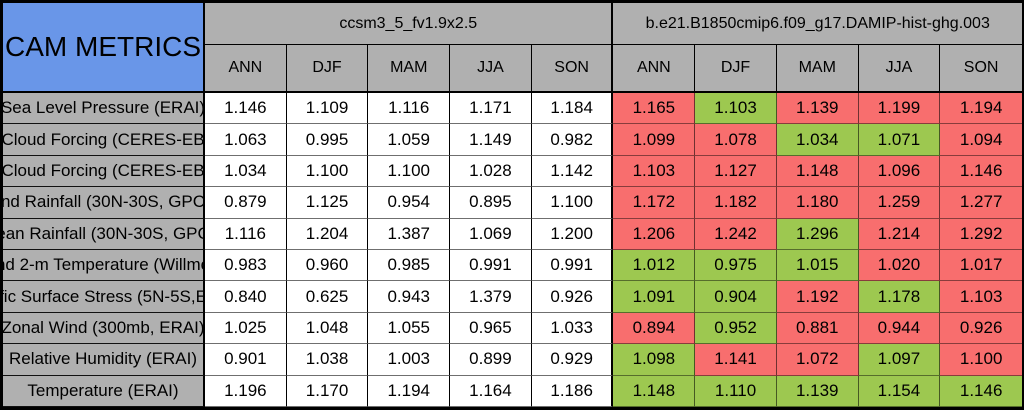  What do you see at coordinates (409, 24) in the screenshot?
I see `model-name-ccsm: ccsm3_5_fv1.9x2.5` at bounding box center [409, 24].